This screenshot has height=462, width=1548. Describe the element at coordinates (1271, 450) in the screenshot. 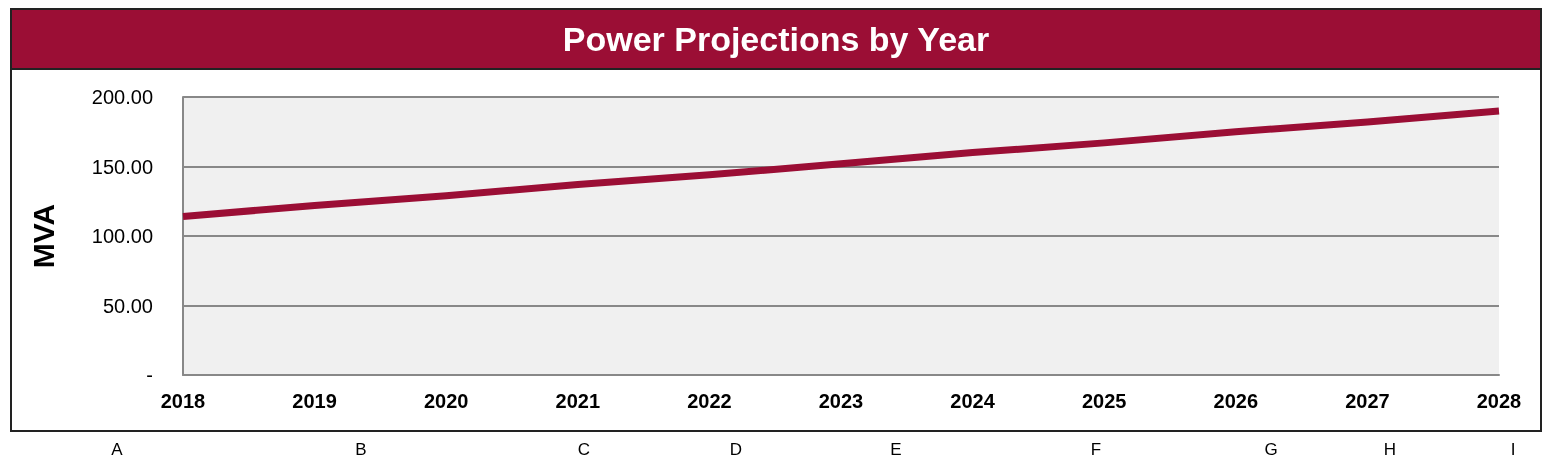

I see `text: G` at that location.